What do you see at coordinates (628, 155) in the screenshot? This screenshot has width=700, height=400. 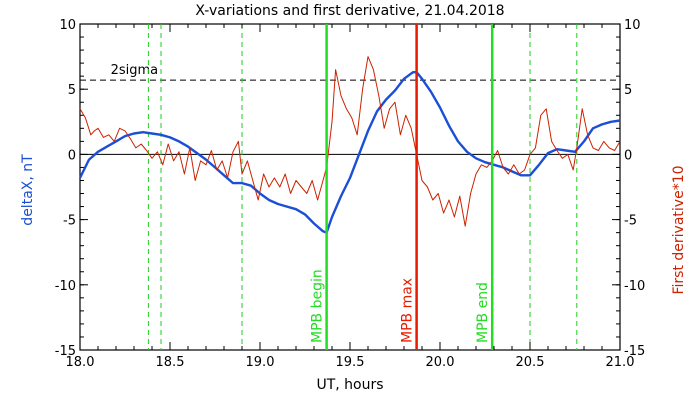 I see `y-tick-label-right: 0` at bounding box center [628, 155].